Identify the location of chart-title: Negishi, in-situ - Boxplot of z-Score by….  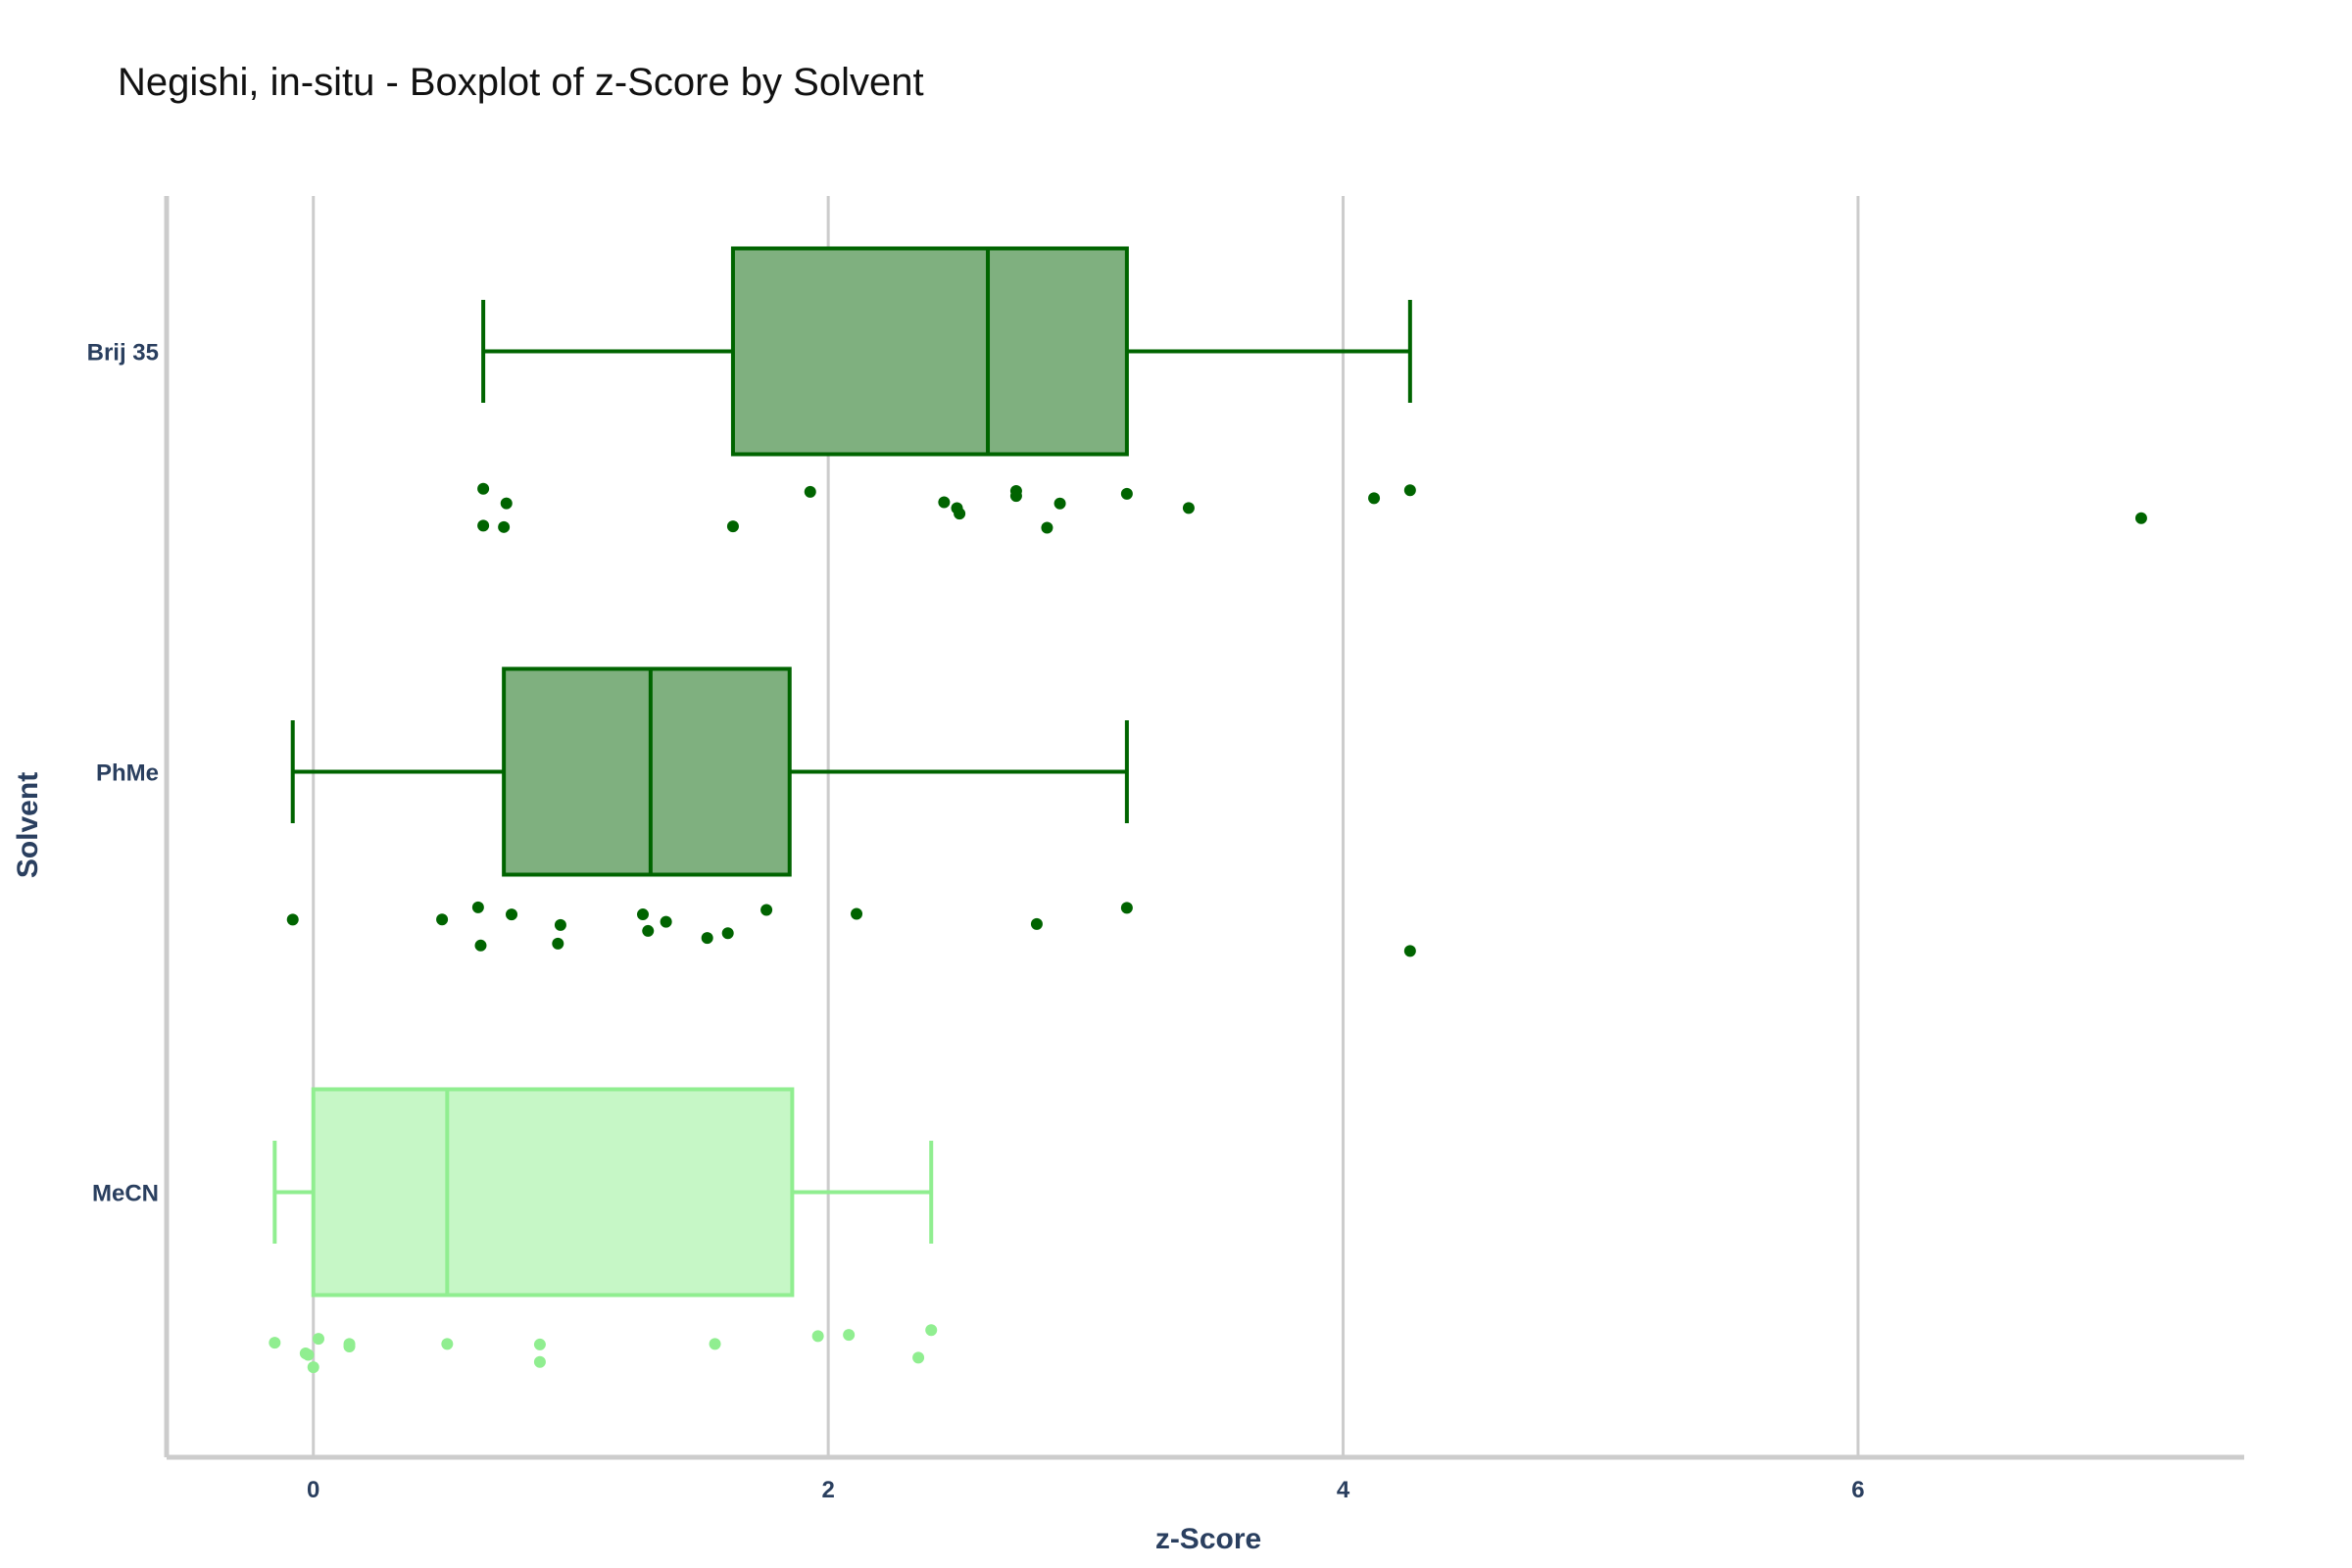
(521, 82).